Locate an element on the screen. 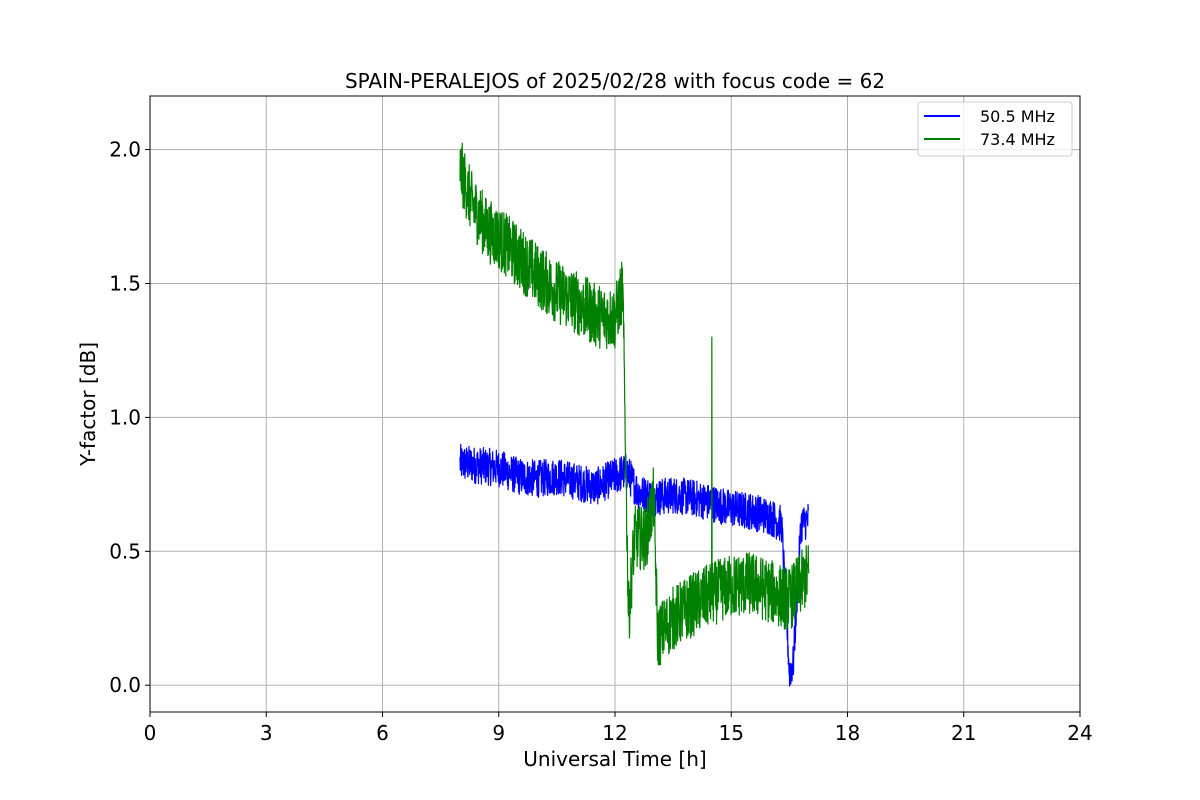  y-tick-label: 0.0 is located at coordinates (125, 685).